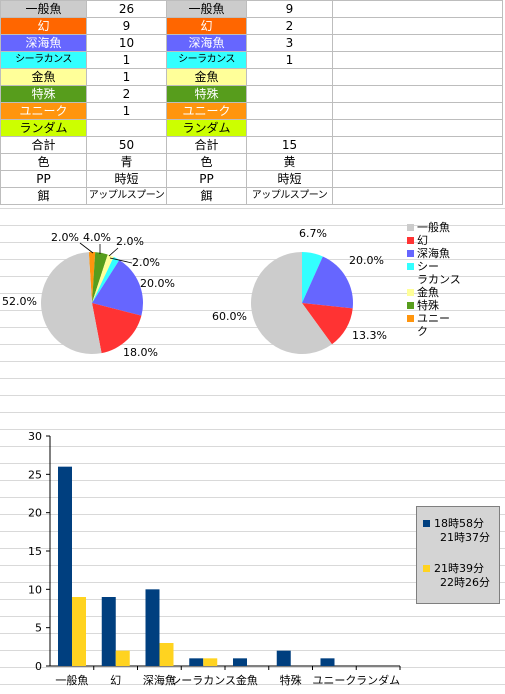  What do you see at coordinates (126, 162) in the screenshot?
I see `table-cell: 青` at bounding box center [126, 162].